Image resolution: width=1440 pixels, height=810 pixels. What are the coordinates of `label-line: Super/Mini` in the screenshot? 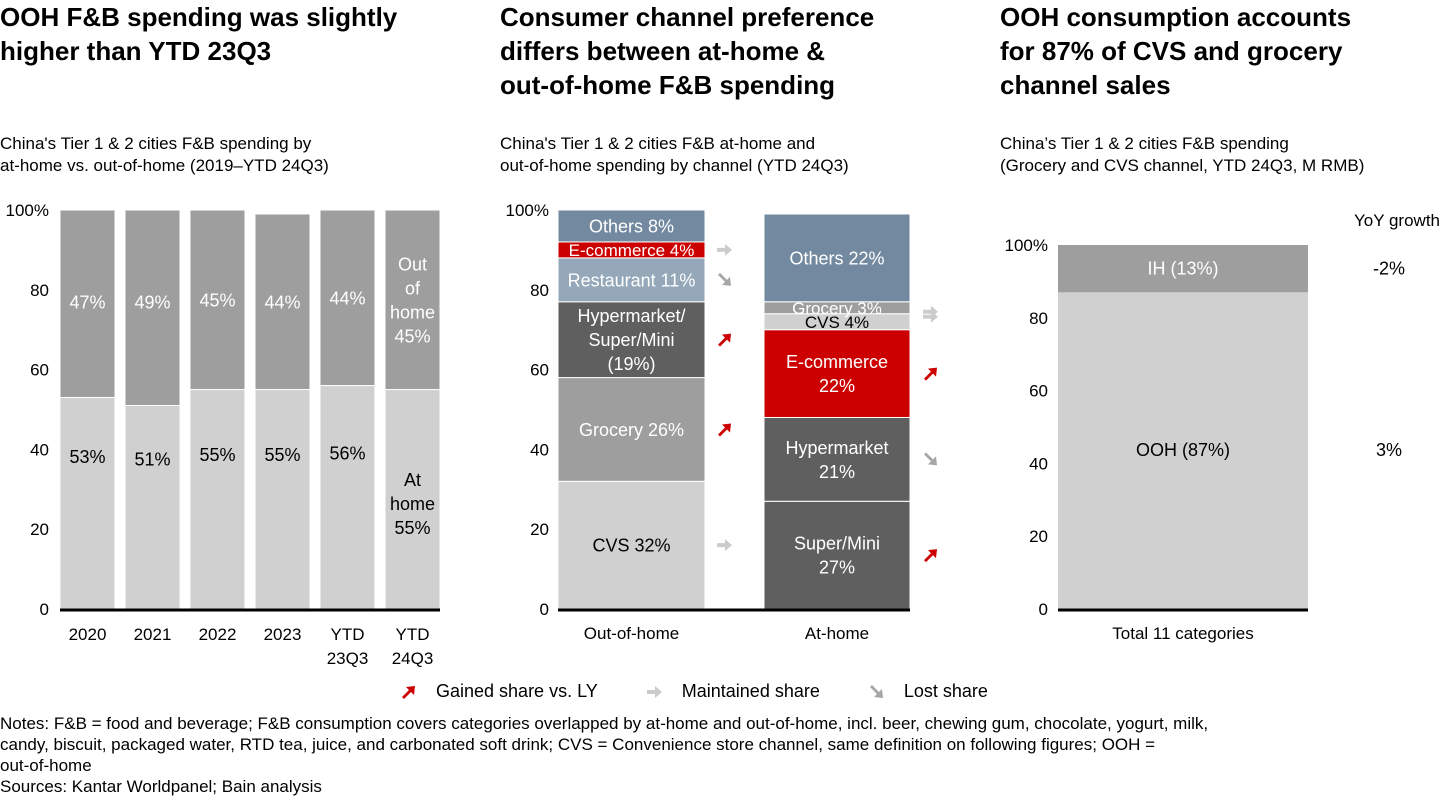 It's located at (837, 544).